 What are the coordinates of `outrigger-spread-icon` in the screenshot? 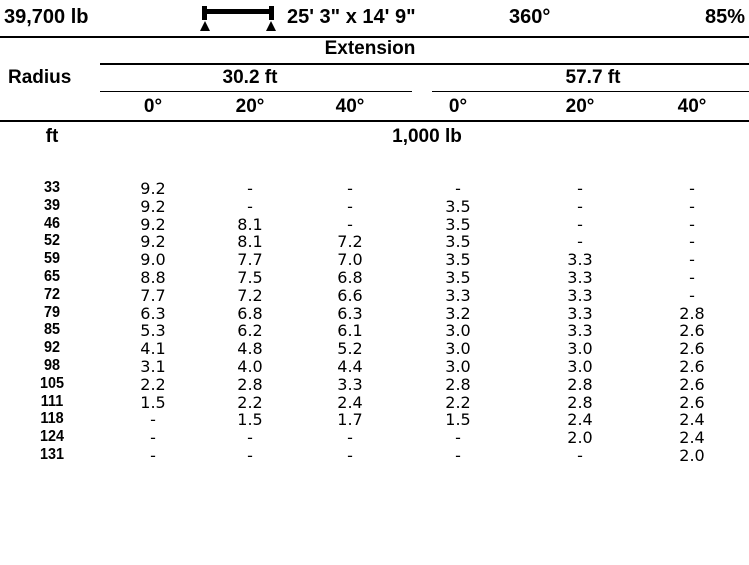 It's located at (238, 18).